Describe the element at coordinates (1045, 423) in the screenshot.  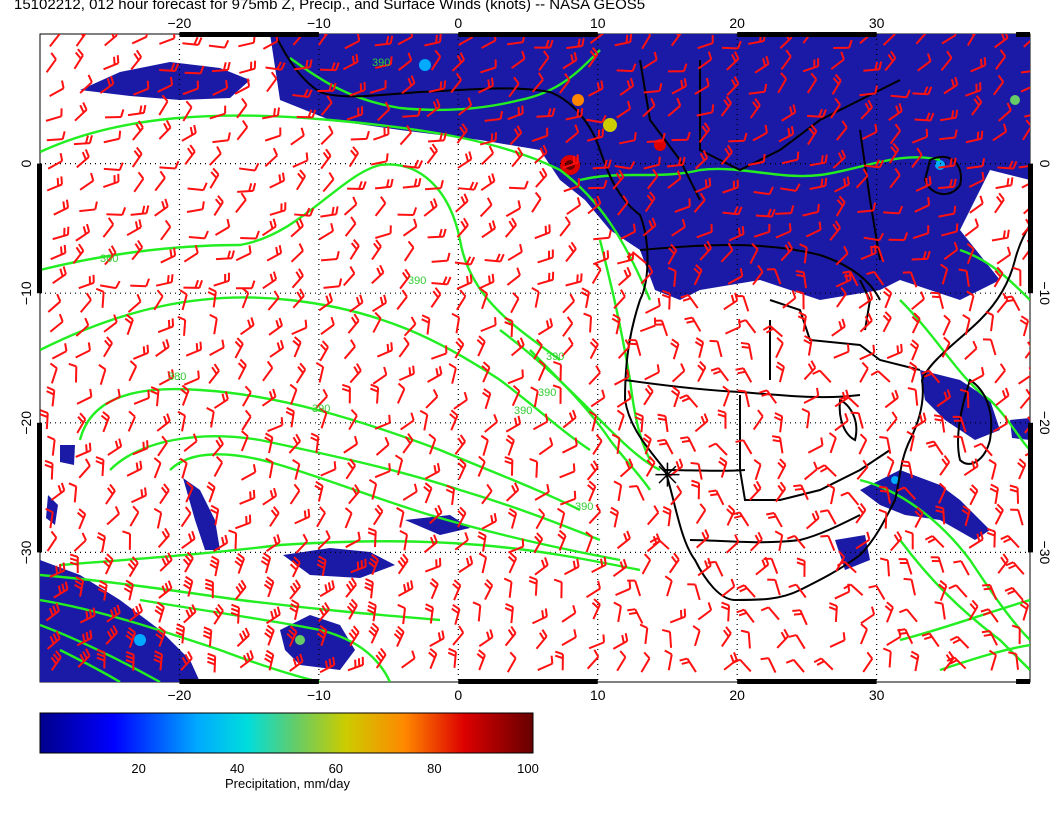
I see `lat-tick-label-right: −20` at that location.